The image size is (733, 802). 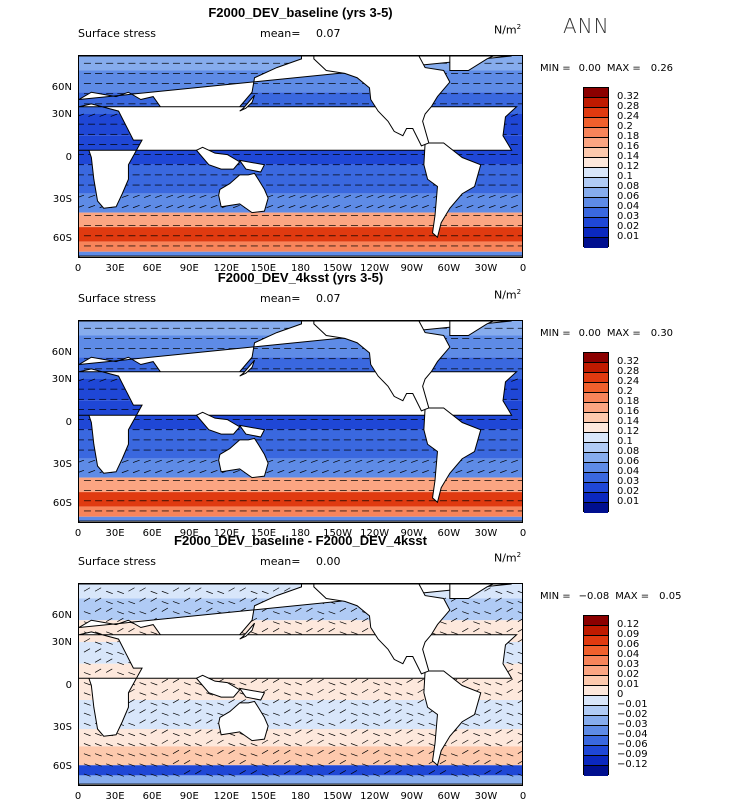 What do you see at coordinates (586, 26) in the screenshot?
I see `season-label: ANN` at bounding box center [586, 26].